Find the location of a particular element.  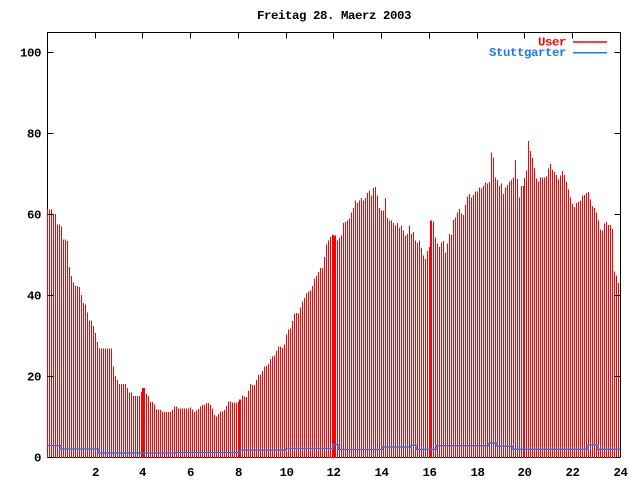

svg-text: 100 is located at coordinates (30, 54).